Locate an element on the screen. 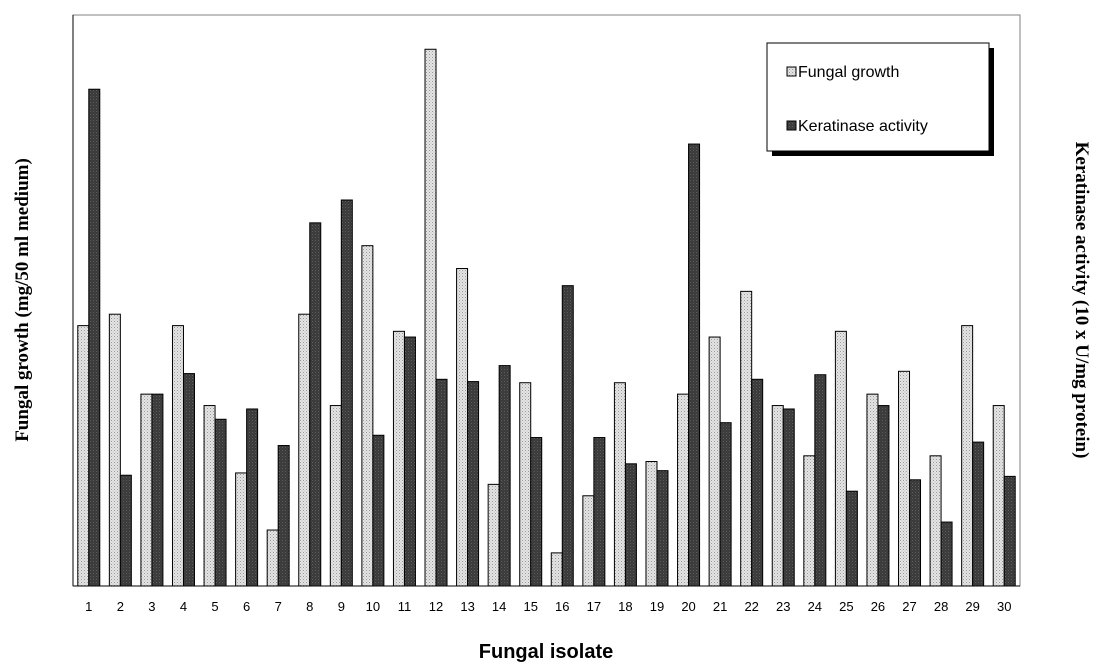  legend-label-keratinase-activity: Keratinase activity is located at coordinates (863, 126).